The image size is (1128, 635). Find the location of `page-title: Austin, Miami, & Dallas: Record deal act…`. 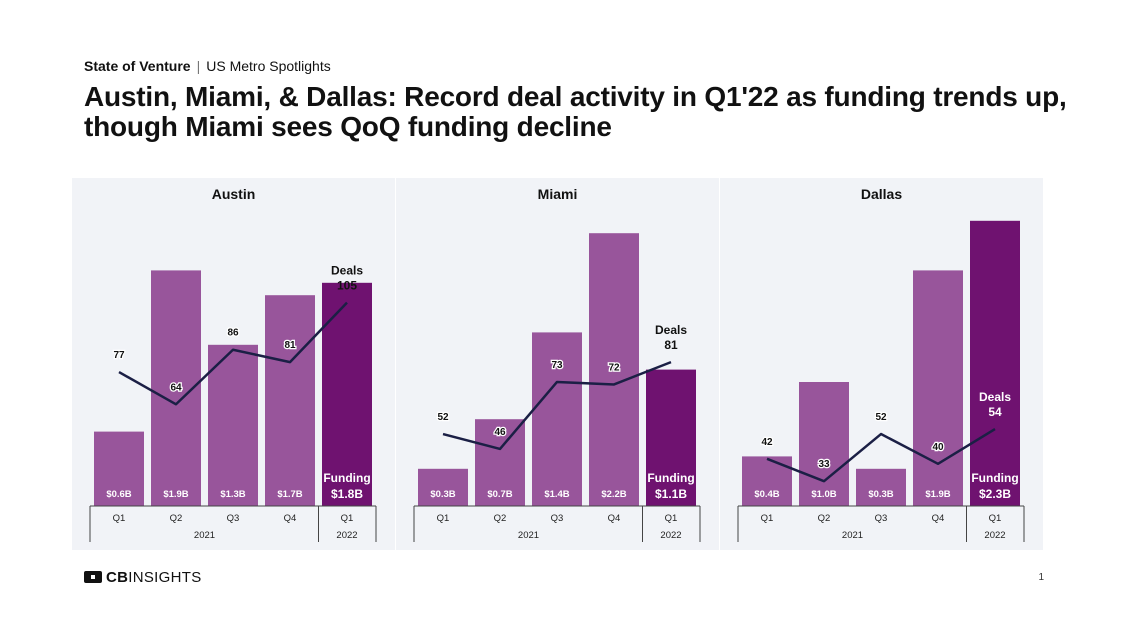

page-title: Austin, Miami, & Dallas: Record deal act… is located at coordinates (575, 111).